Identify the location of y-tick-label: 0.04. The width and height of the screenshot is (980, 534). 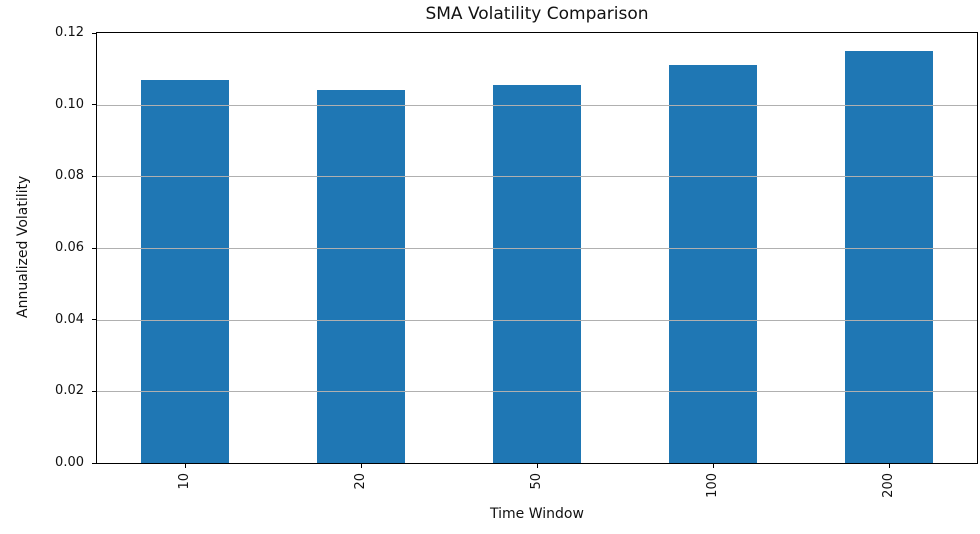
(69, 319).